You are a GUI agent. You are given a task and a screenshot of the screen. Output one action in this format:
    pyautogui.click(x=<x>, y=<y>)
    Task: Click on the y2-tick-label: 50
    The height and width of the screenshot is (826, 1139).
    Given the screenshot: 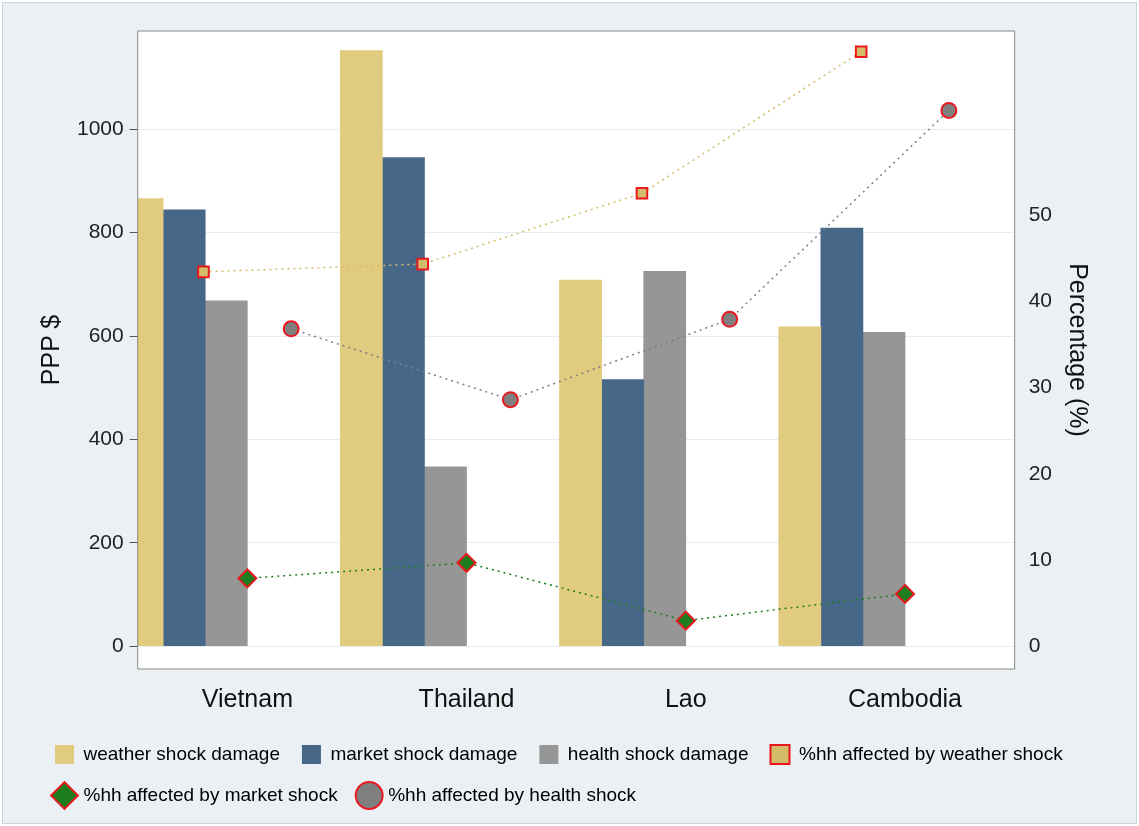 What is the action you would take?
    pyautogui.click(x=1040, y=213)
    